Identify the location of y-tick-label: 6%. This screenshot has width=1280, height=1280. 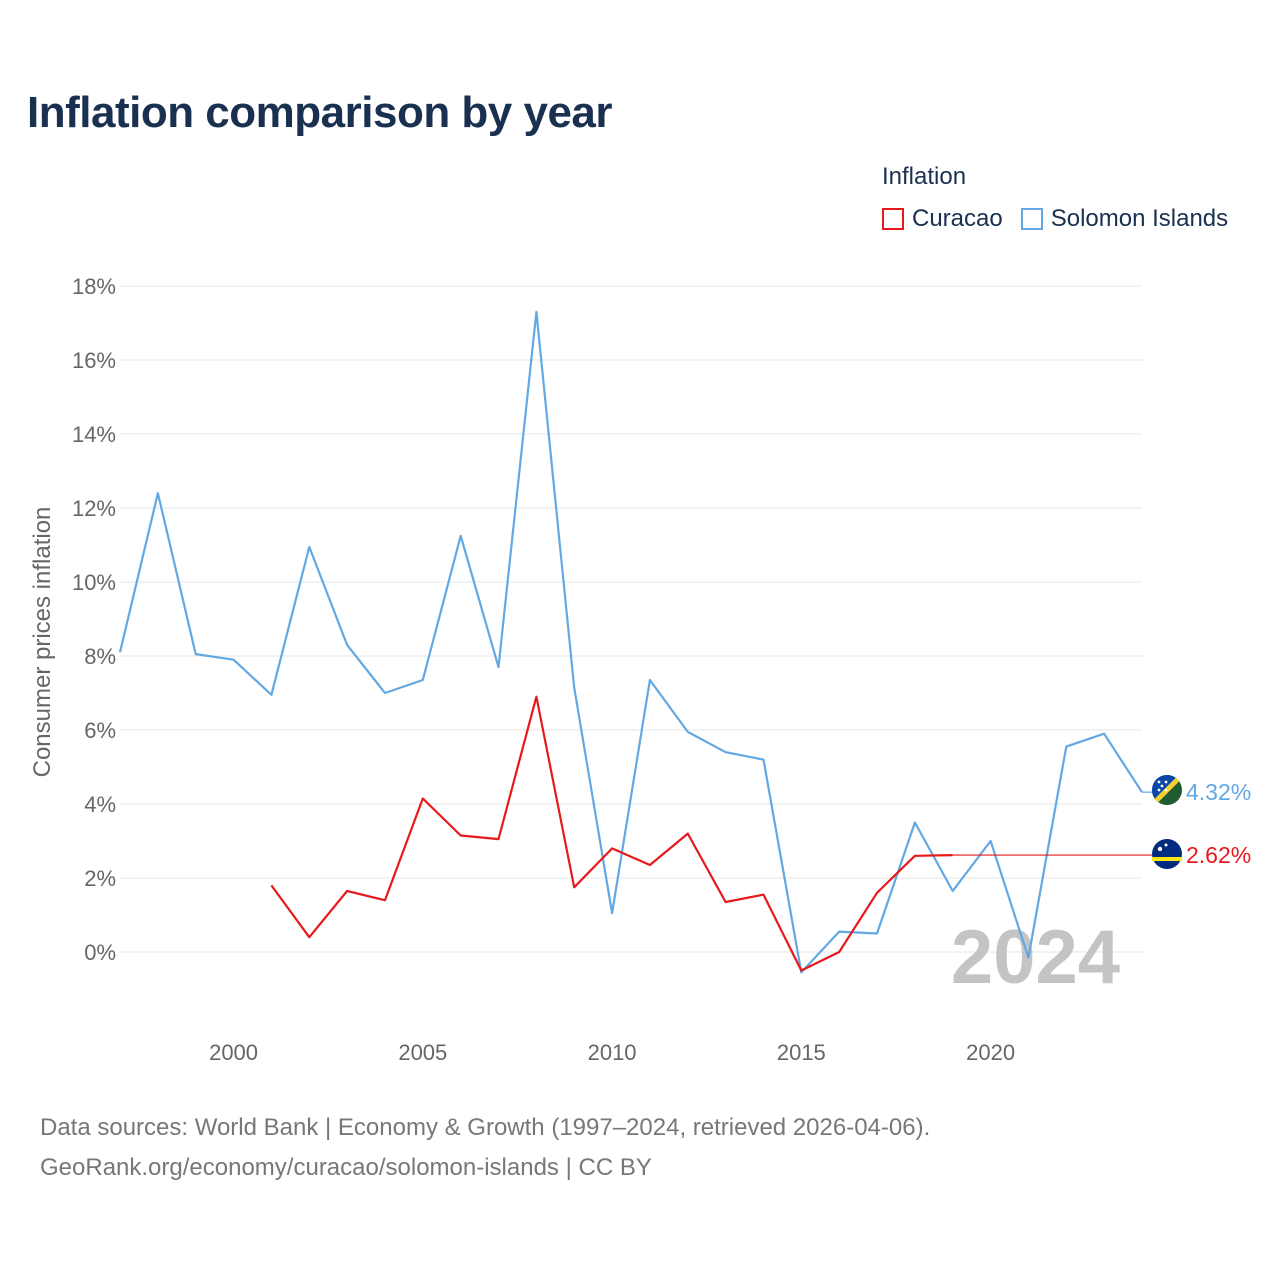
(100, 730).